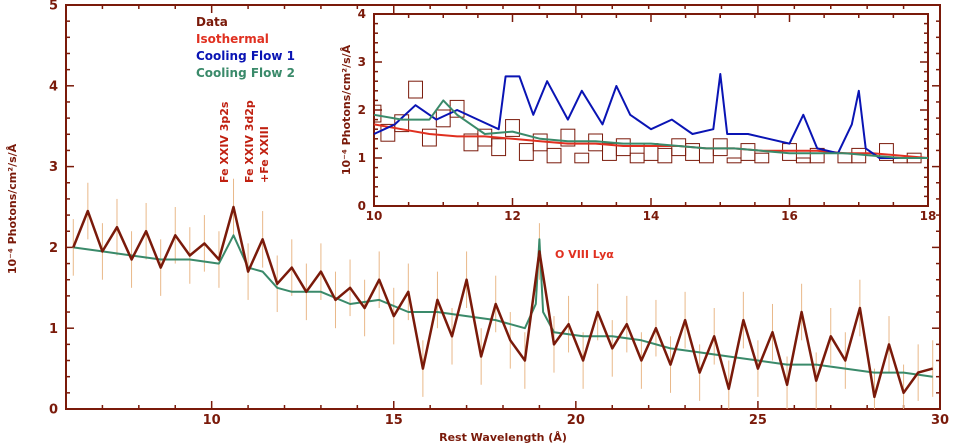 Image resolution: width=960 pixels, height=445 pixels. What do you see at coordinates (53, 248) in the screenshot?
I see `main-y-tick-label: 2` at bounding box center [53, 248].